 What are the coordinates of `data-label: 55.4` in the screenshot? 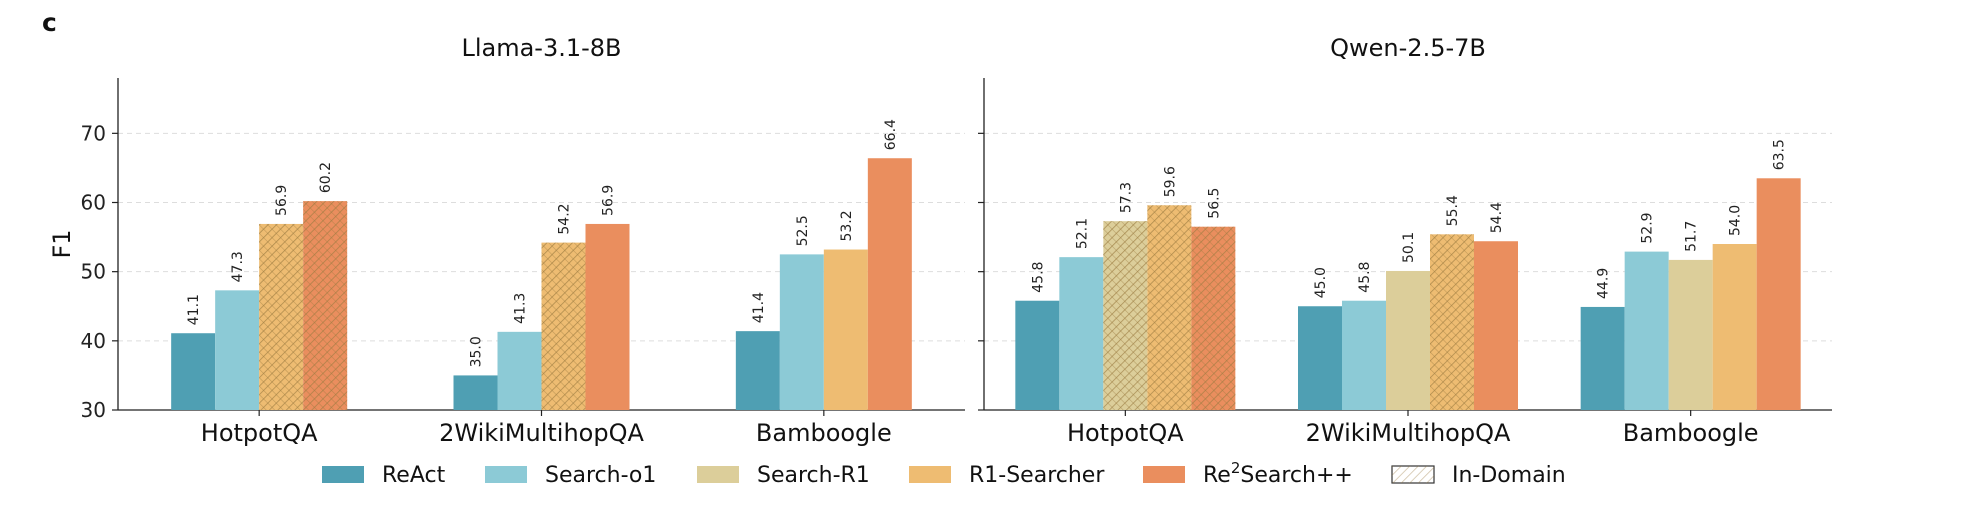 It's located at (1453, 210).